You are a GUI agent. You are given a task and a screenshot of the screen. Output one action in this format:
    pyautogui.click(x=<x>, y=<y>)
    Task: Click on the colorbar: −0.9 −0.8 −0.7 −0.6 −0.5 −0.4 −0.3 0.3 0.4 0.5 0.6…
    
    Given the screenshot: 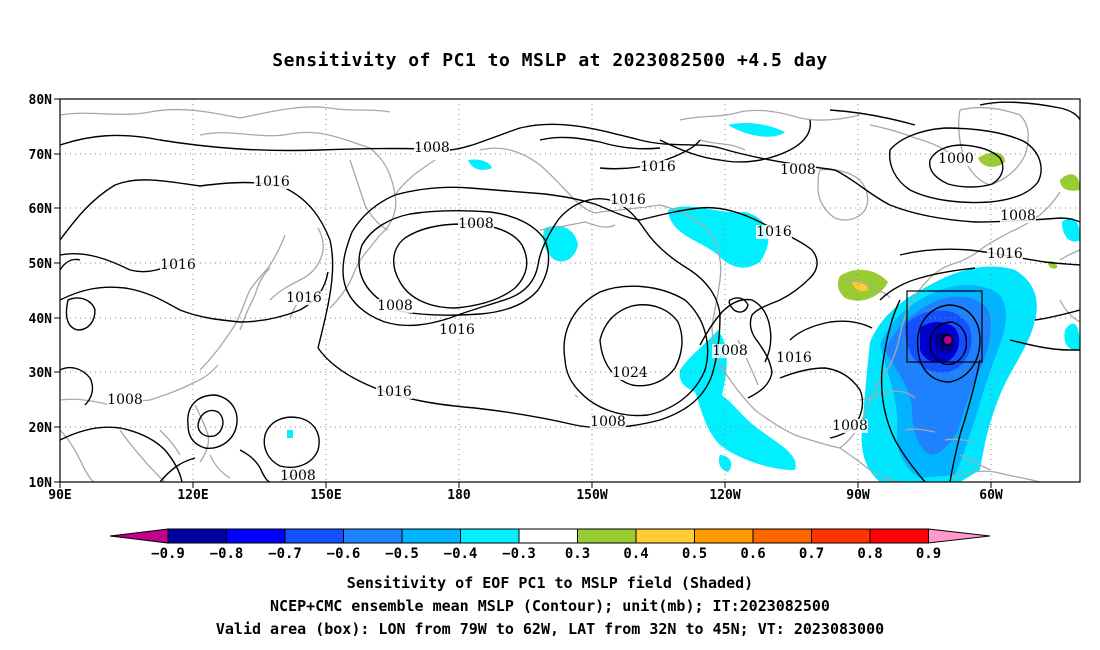 What is the action you would take?
    pyautogui.click(x=550, y=545)
    